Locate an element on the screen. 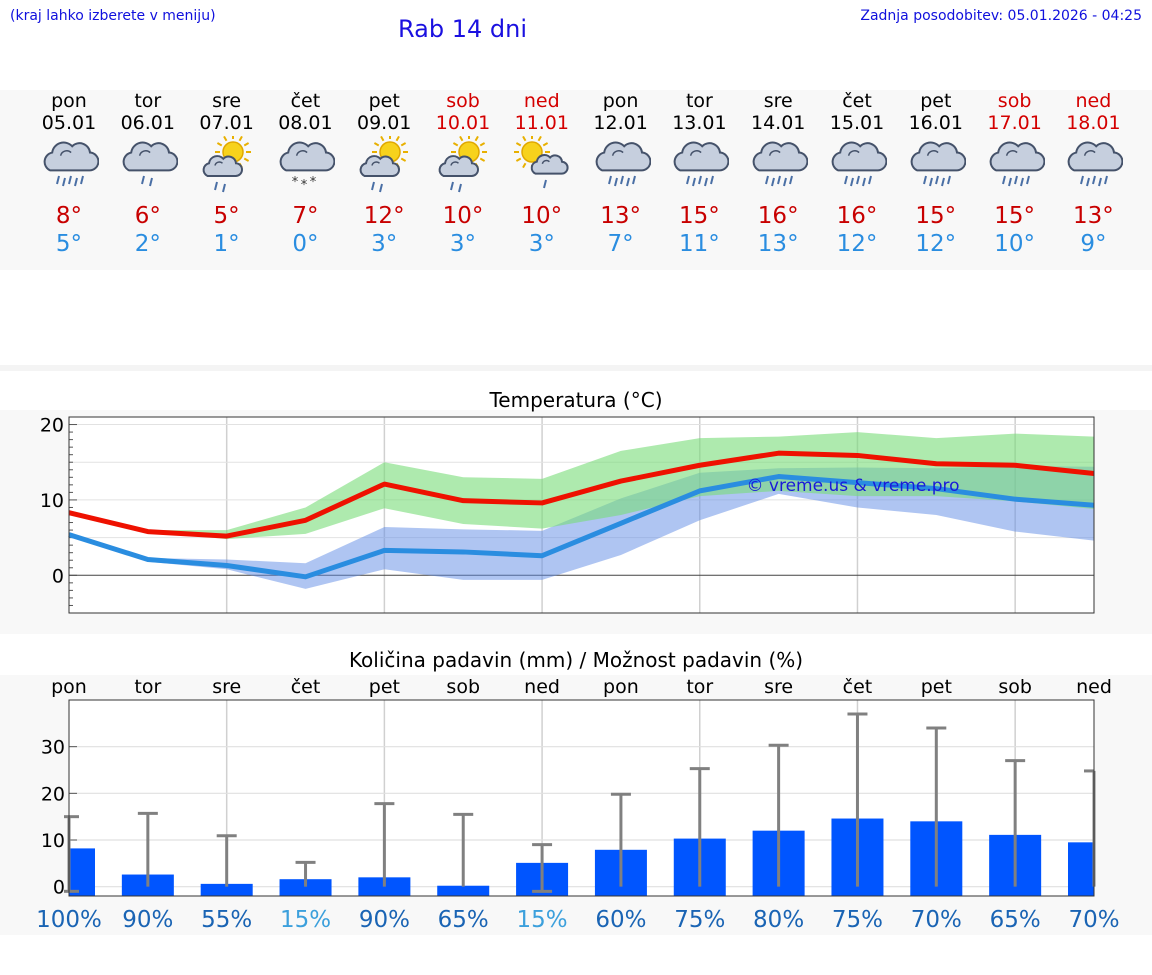 This screenshot has width=1152, height=975. day-date: 14.01 is located at coordinates (778, 123).